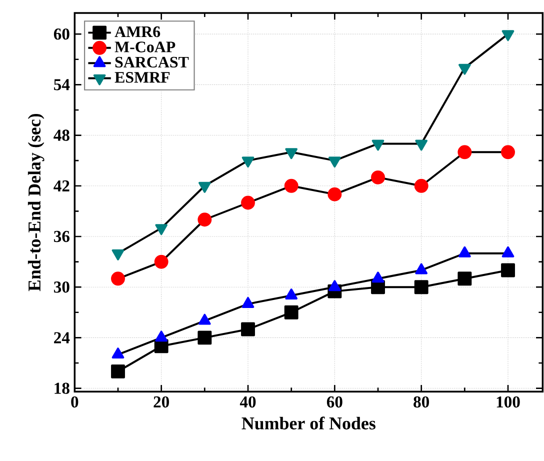 The height and width of the screenshot is (461, 544). What do you see at coordinates (152, 62) in the screenshot?
I see `legend-label: SARCAST` at bounding box center [152, 62].